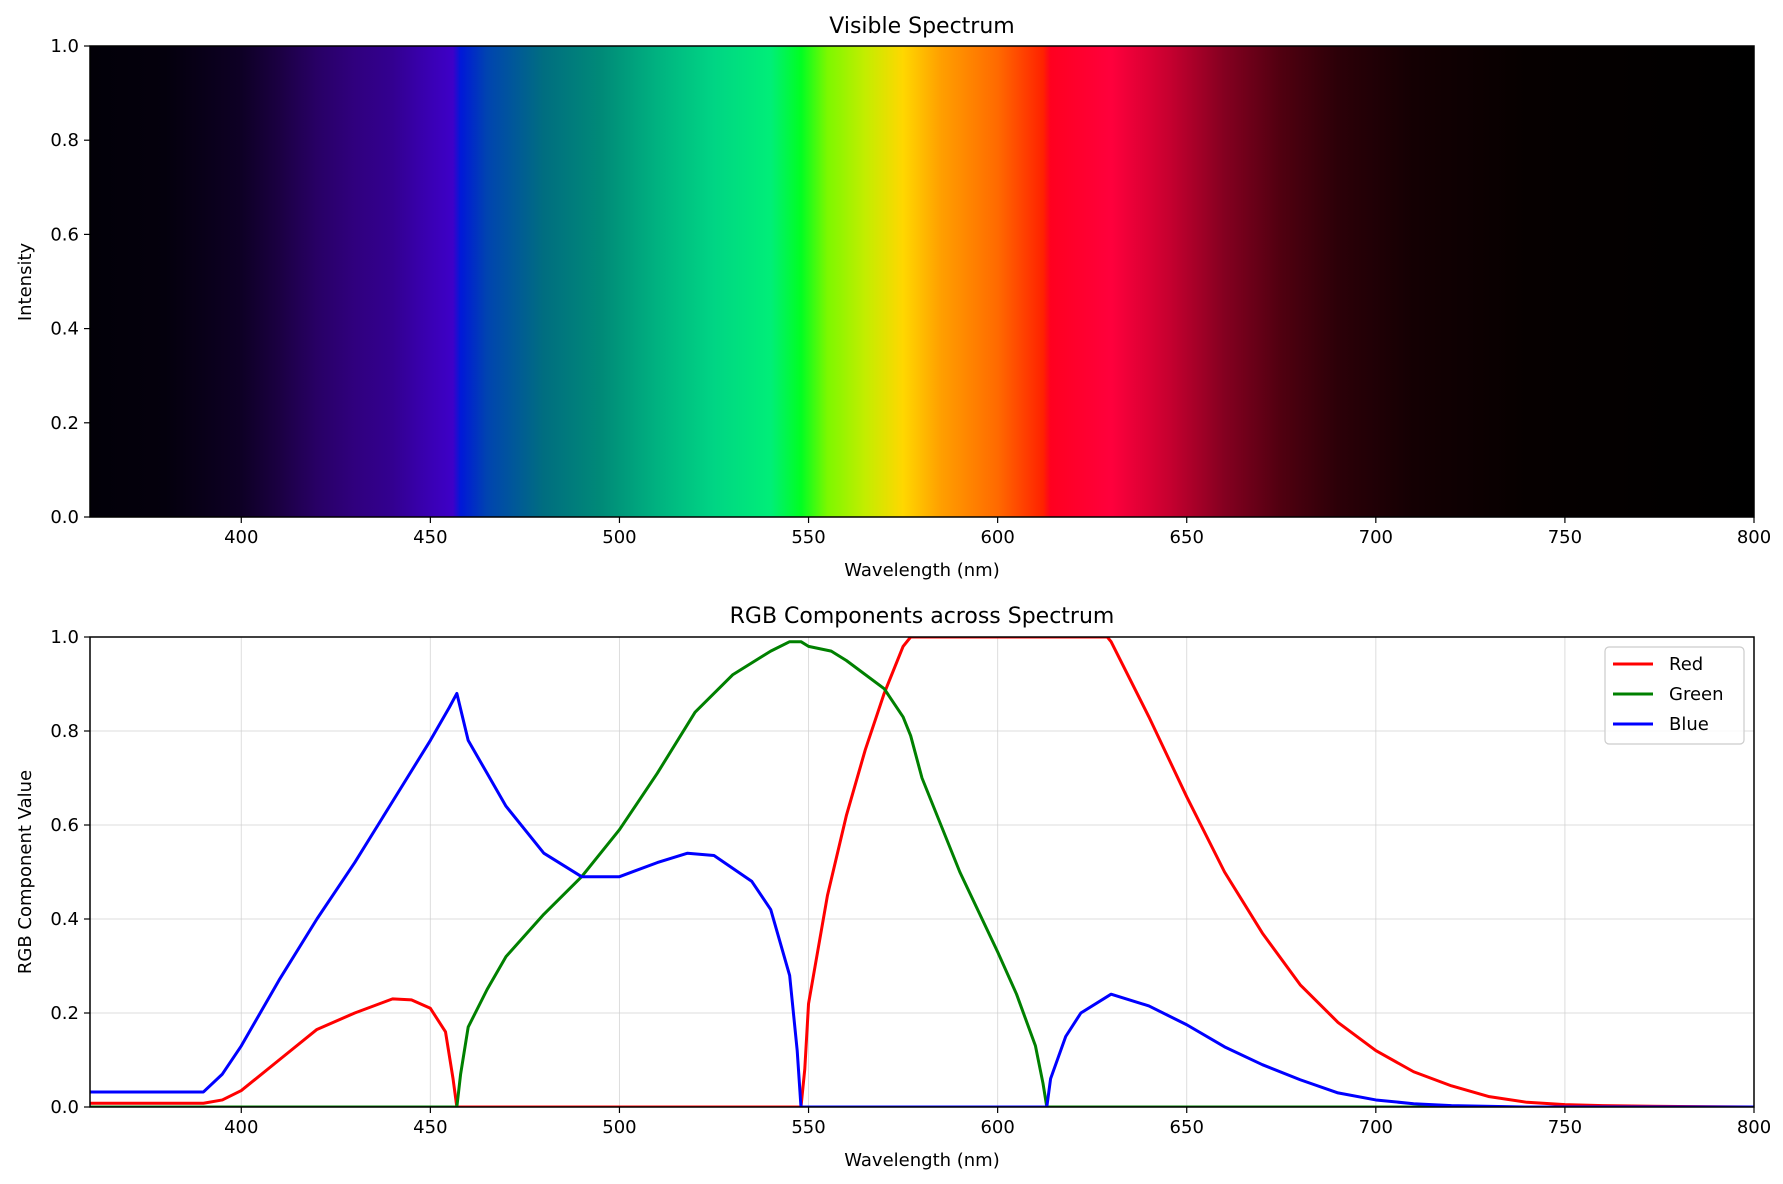 The width and height of the screenshot is (1783, 1184). I want to click on legend-label-red: Red, so click(1686, 664).